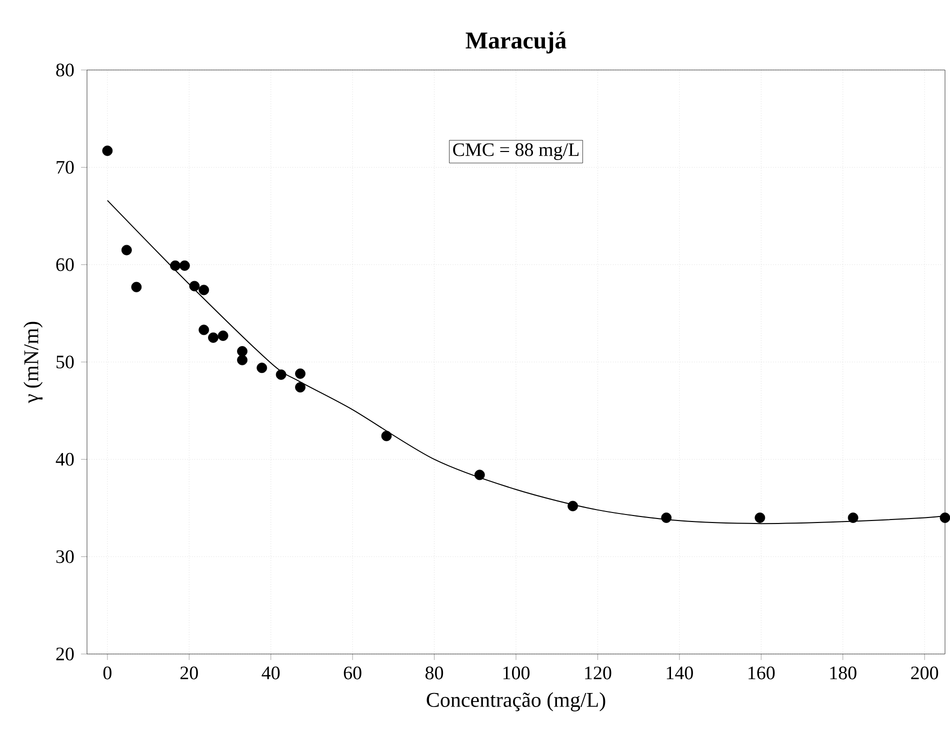 Image resolution: width=950 pixels, height=731 pixels. What do you see at coordinates (843, 673) in the screenshot?
I see `x-tick-label: 180` at bounding box center [843, 673].